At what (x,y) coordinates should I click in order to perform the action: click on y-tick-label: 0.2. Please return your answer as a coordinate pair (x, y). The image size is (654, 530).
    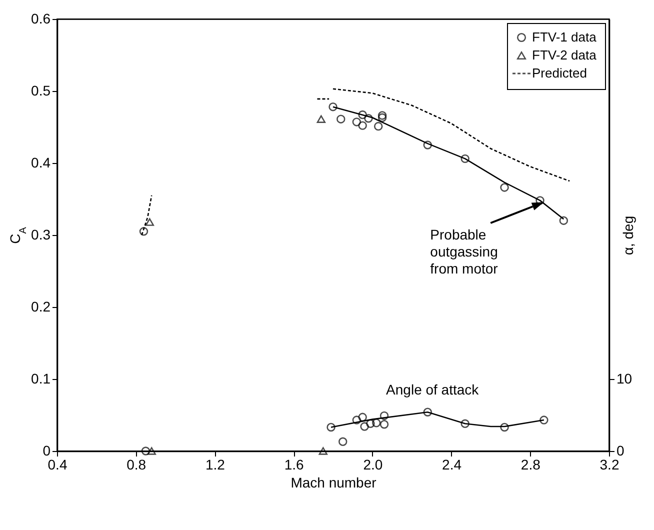
    Looking at the image, I should click on (41, 306).